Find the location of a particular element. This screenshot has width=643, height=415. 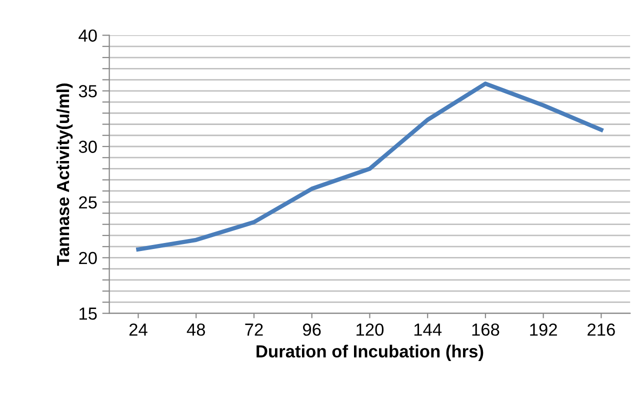

x-tick-label: 48 is located at coordinates (196, 330).